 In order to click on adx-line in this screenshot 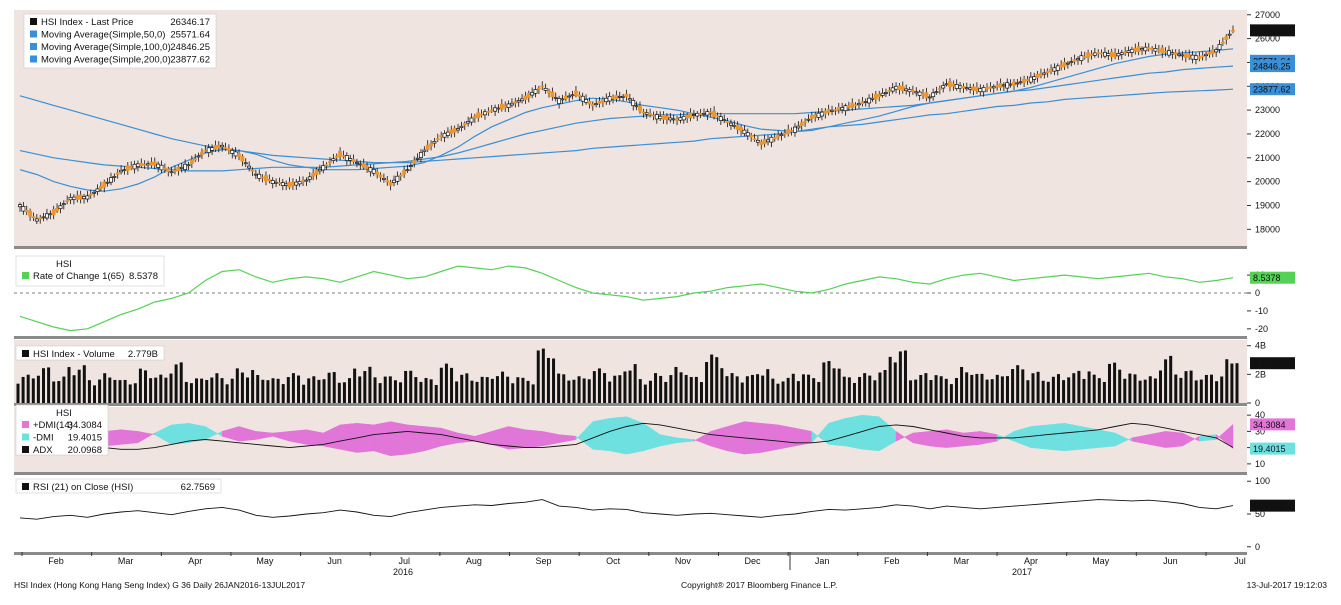, I will do `click(626, 436)`.